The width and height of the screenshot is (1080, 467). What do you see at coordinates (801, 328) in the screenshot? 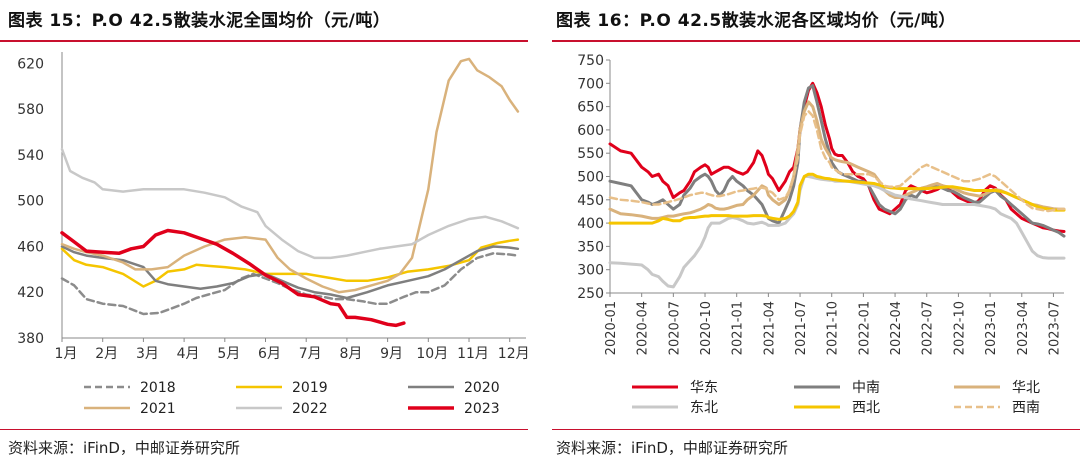
I see `x-tick-label: 2021-07` at bounding box center [801, 328].